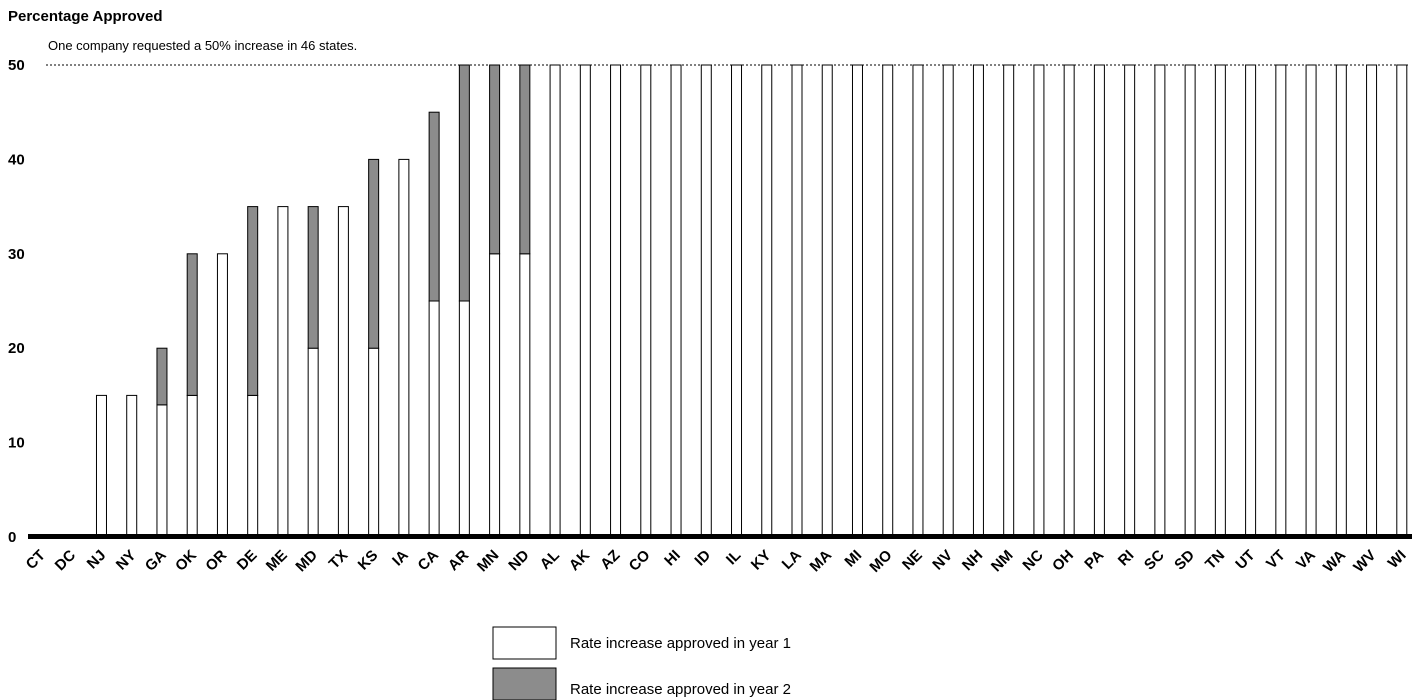 The image size is (1412, 700). Describe the element at coordinates (488, 561) in the screenshot. I see `x-tick-label-mn: MN` at that location.